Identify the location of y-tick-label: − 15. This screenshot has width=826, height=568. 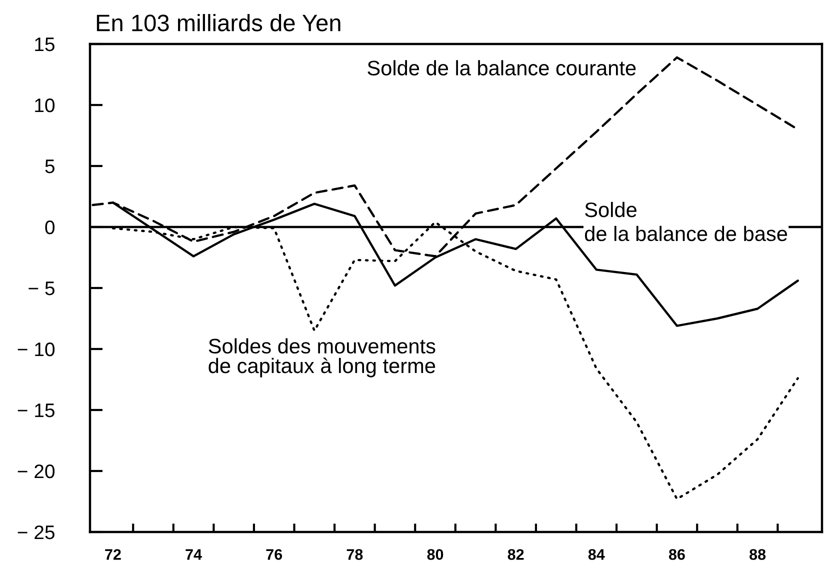
(36, 411).